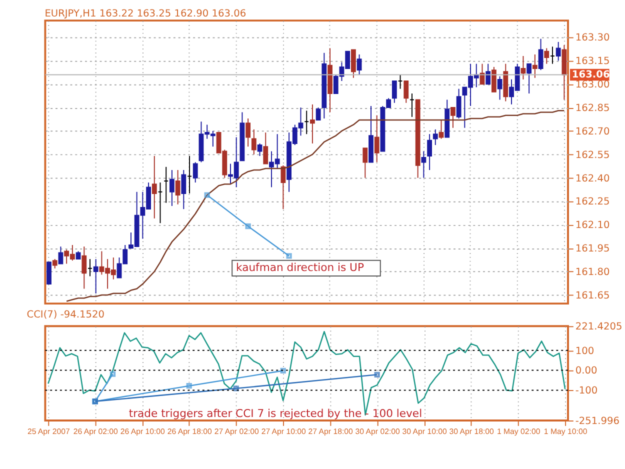  Describe the element at coordinates (592, 155) in the screenshot. I see `y-tick-label: 162.55` at that location.